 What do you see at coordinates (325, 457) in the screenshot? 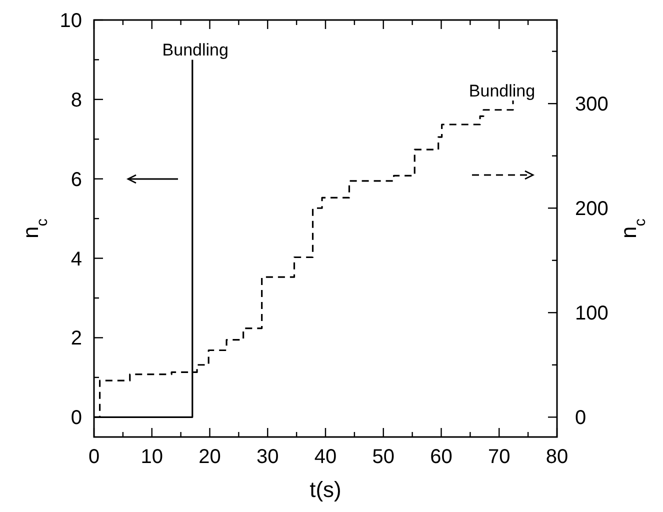
I see `x-tick-label: 40` at bounding box center [325, 457].